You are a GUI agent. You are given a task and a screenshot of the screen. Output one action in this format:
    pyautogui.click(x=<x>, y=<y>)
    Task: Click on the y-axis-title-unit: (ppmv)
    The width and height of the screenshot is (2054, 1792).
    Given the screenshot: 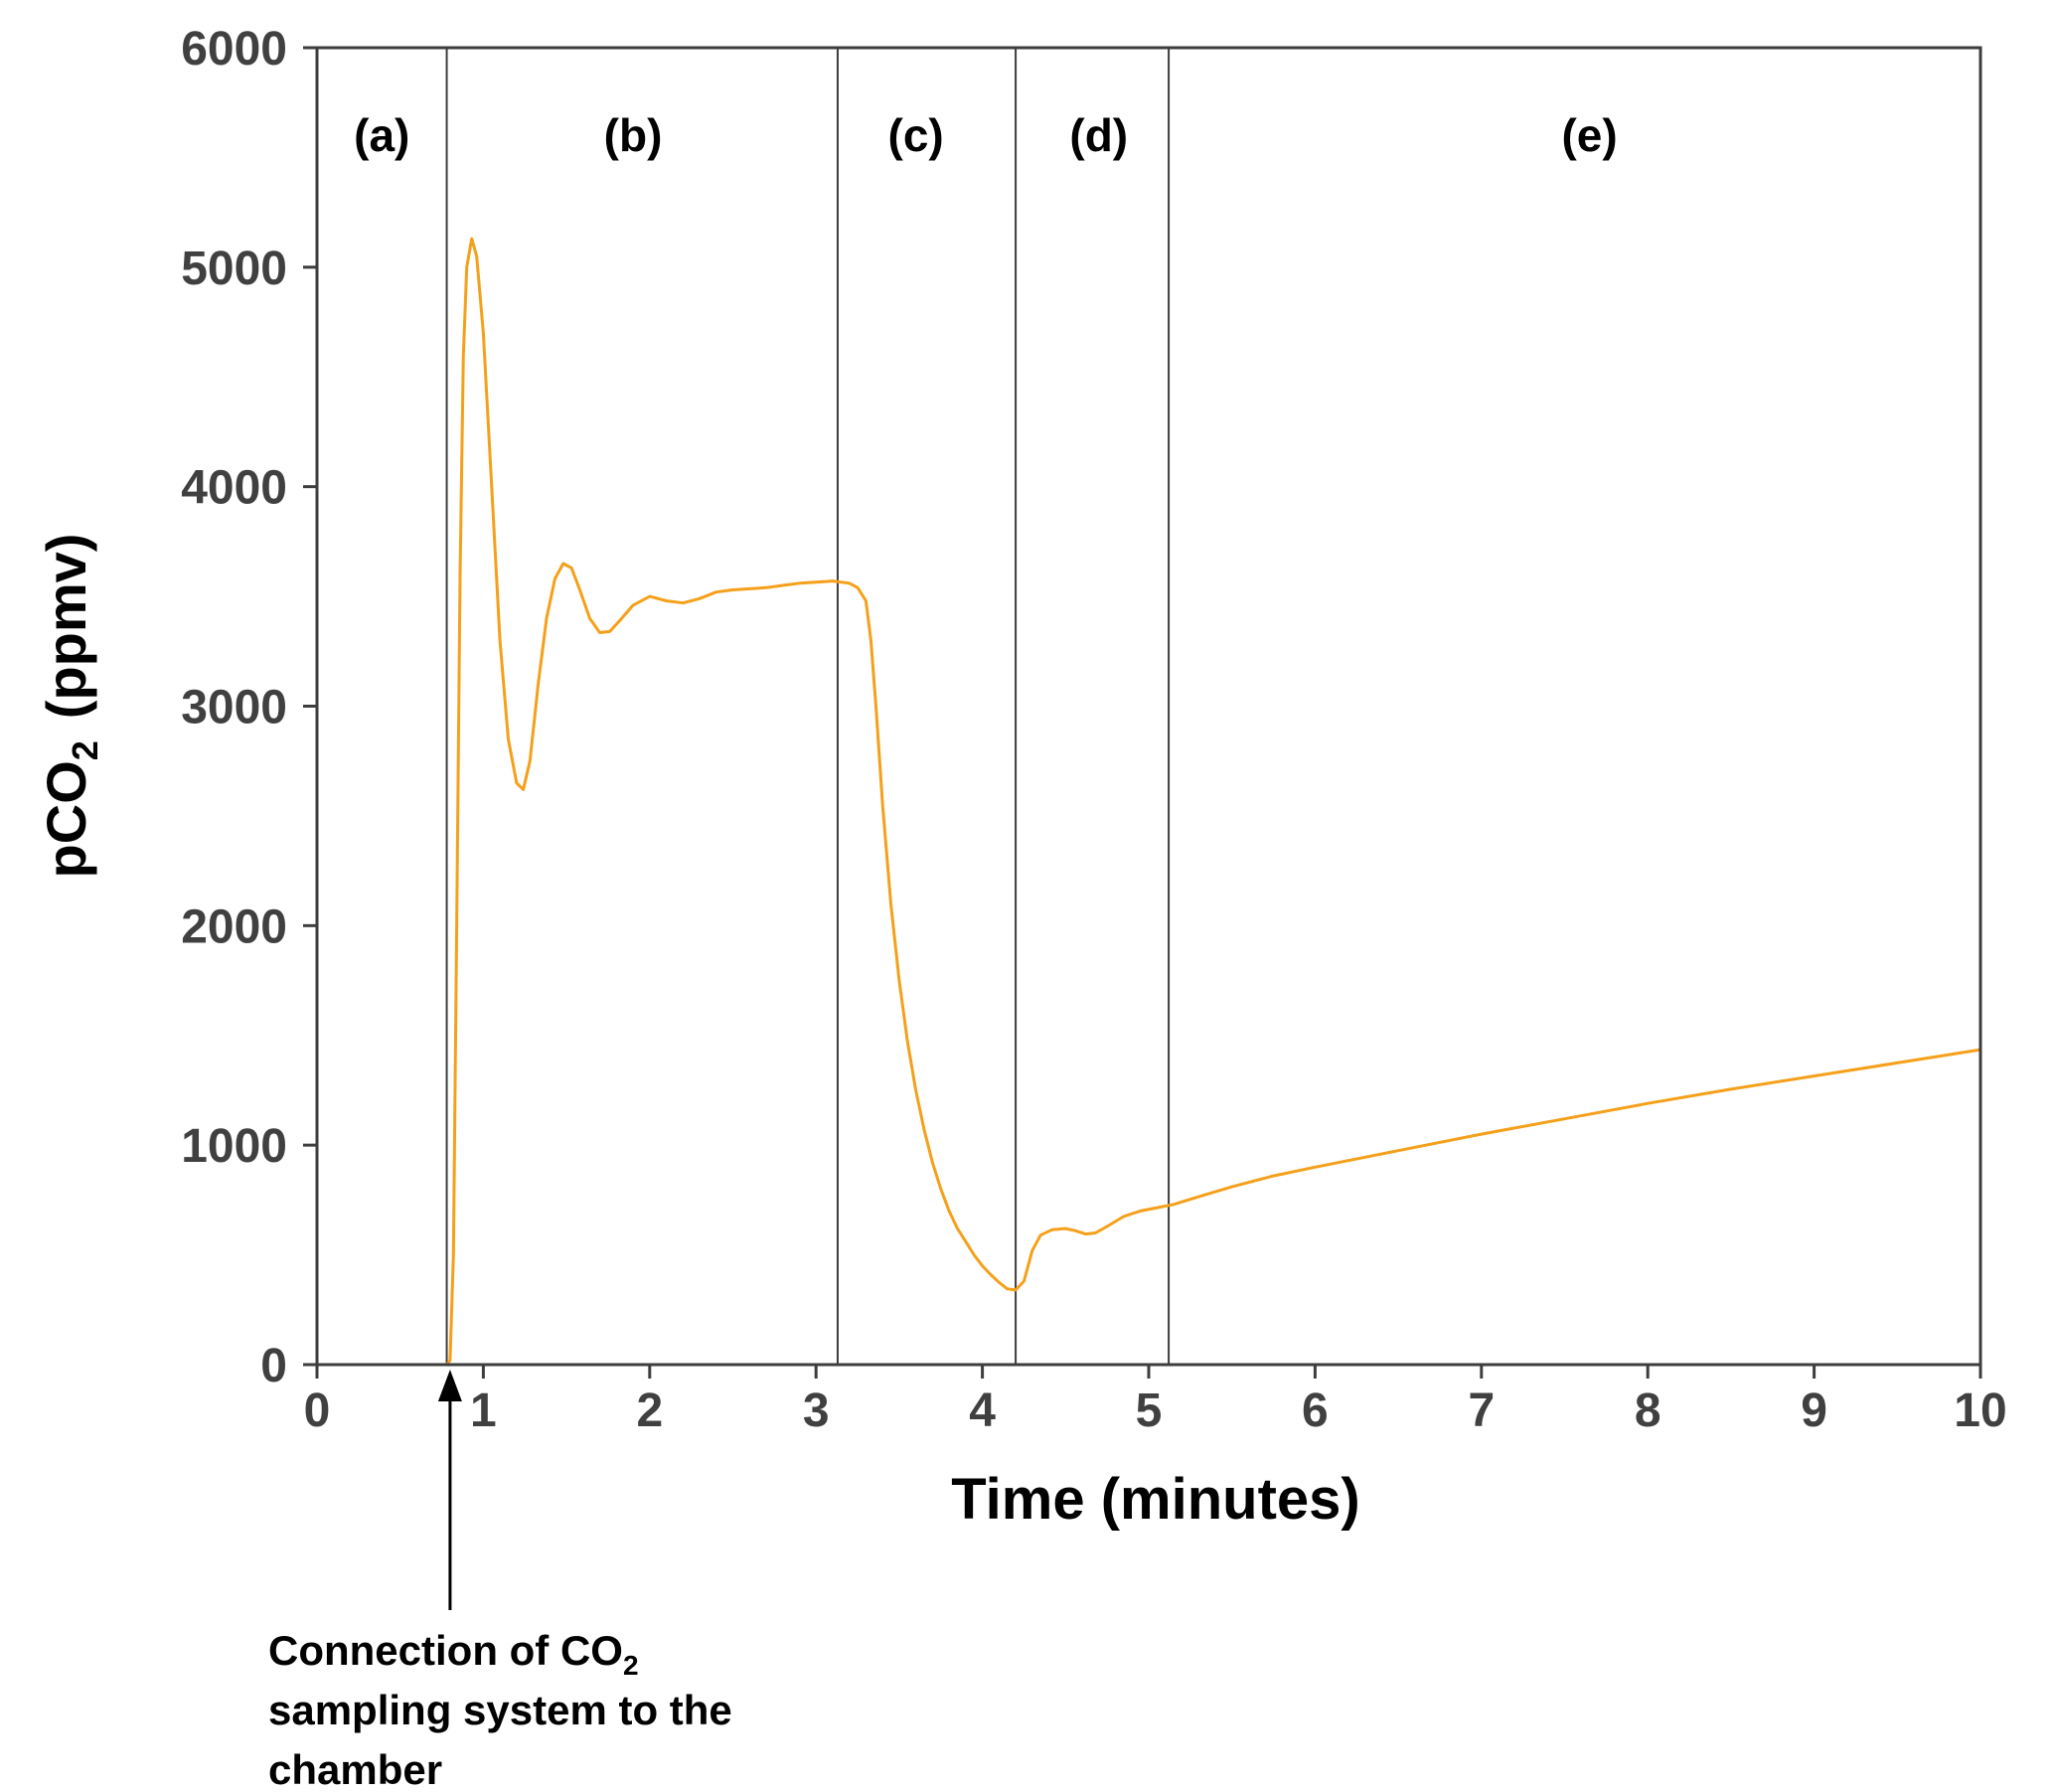 What is the action you would take?
    pyautogui.click(x=66, y=627)
    